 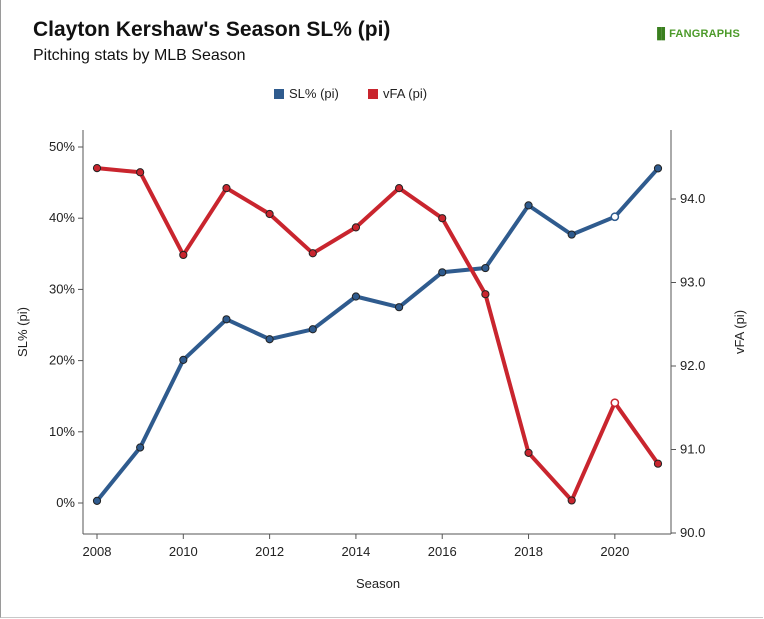 What do you see at coordinates (62, 146) in the screenshot?
I see `left-tick-label: 50%` at bounding box center [62, 146].